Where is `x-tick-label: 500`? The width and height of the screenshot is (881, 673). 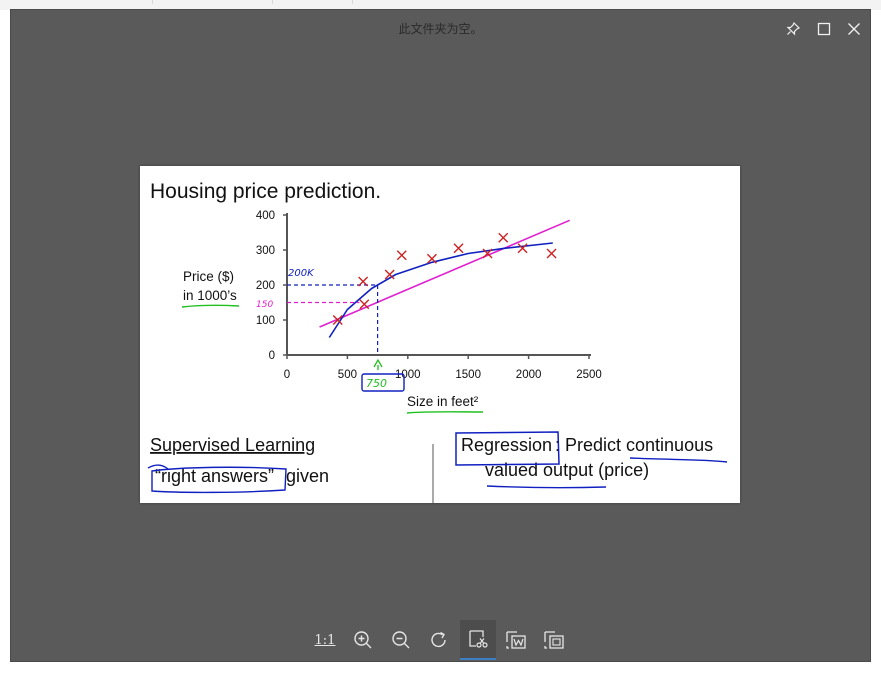
x-tick-label: 500 is located at coordinates (347, 375).